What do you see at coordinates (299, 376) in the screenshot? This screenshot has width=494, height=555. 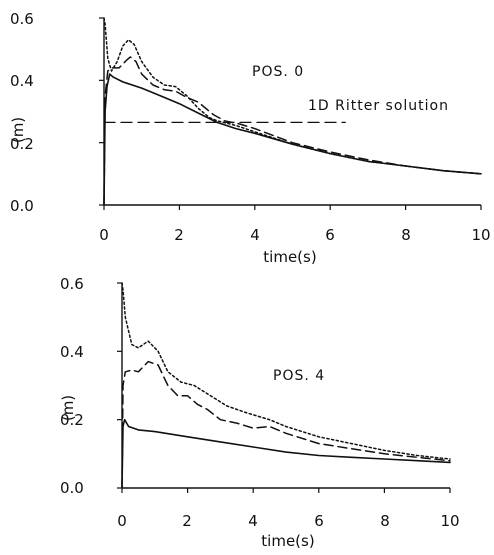 I see `annotation-pos-4: POS. 4` at bounding box center [299, 376].